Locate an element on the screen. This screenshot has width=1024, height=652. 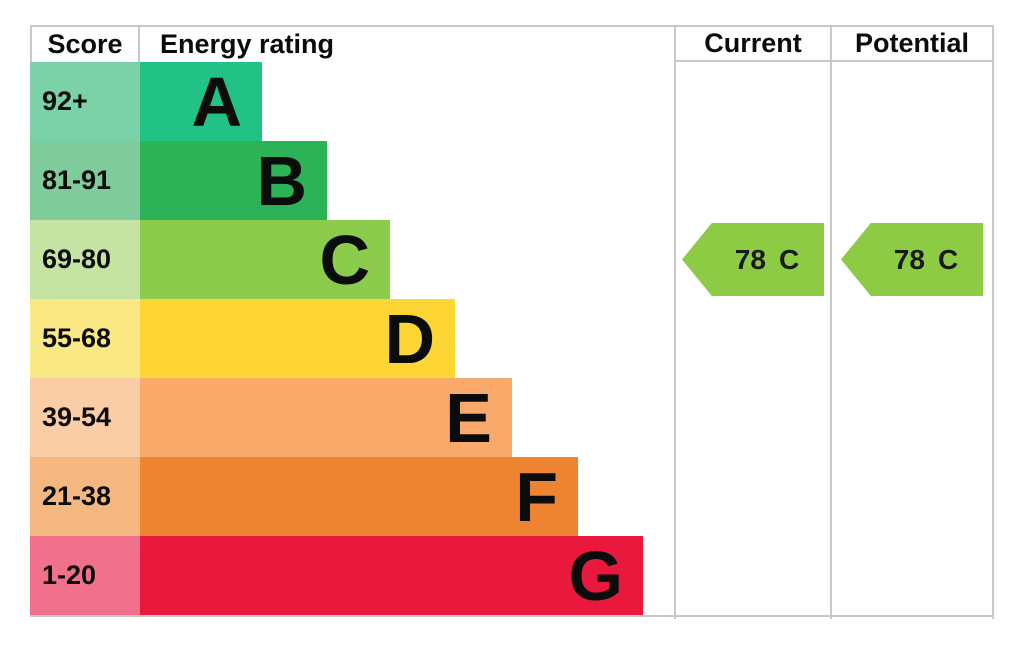
grade-letter-c: C is located at coordinates (344, 259).